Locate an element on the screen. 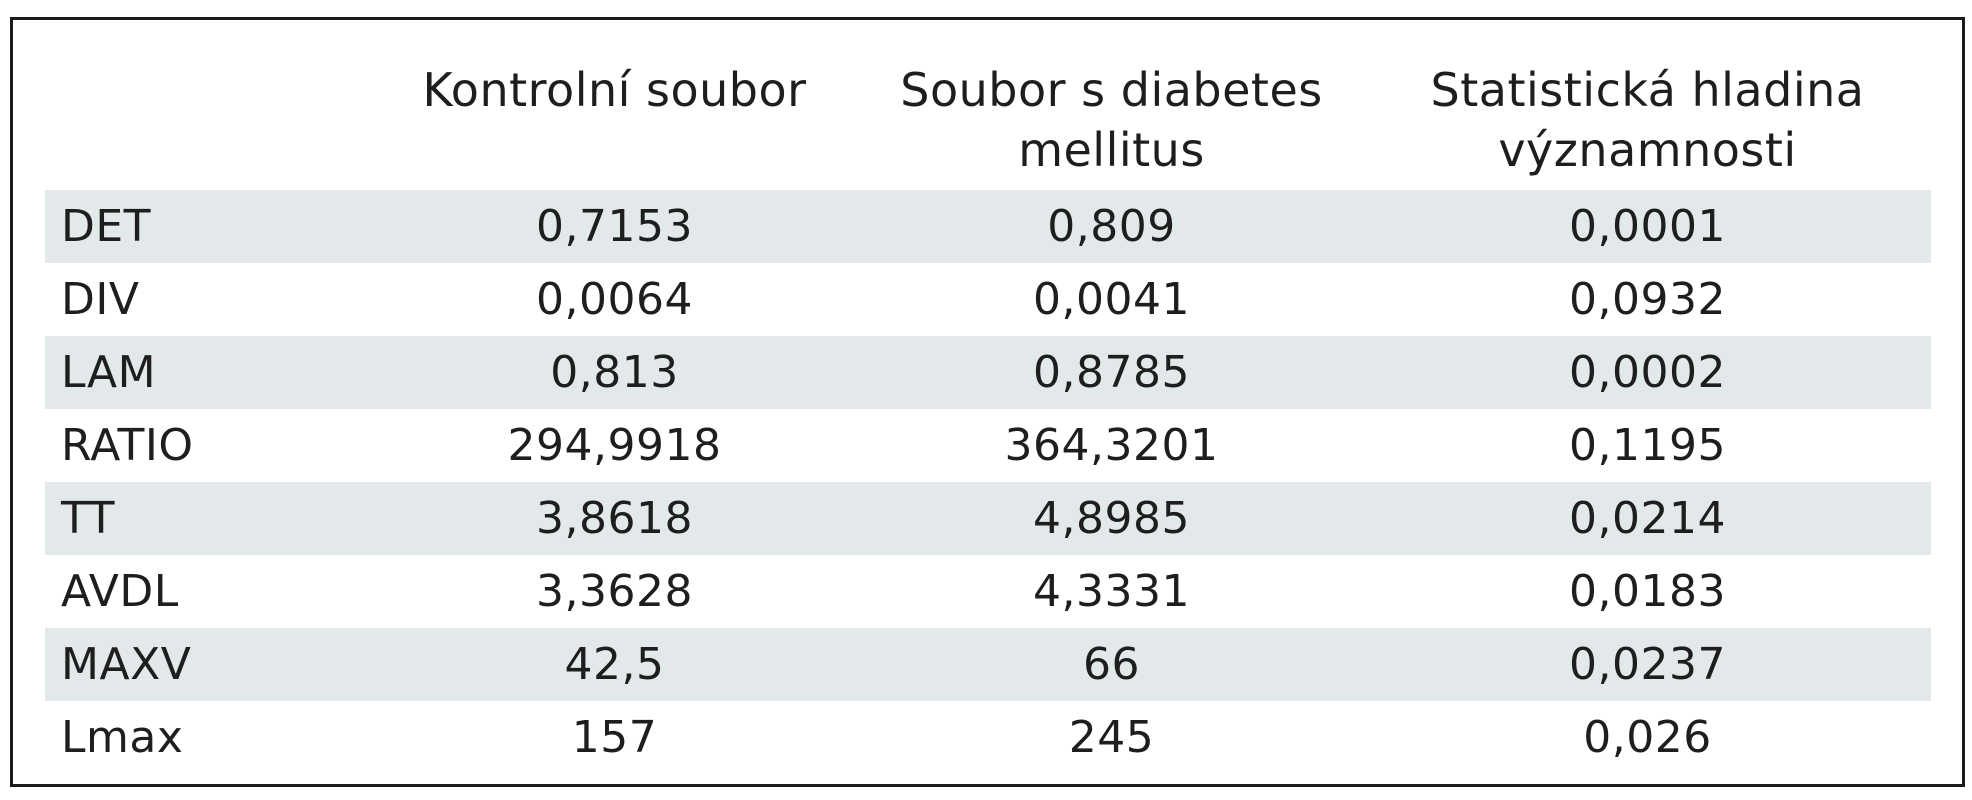 The width and height of the screenshot is (1972, 800). table-row: LAM 0,813 0,8785 0,0002 is located at coordinates (988, 372).